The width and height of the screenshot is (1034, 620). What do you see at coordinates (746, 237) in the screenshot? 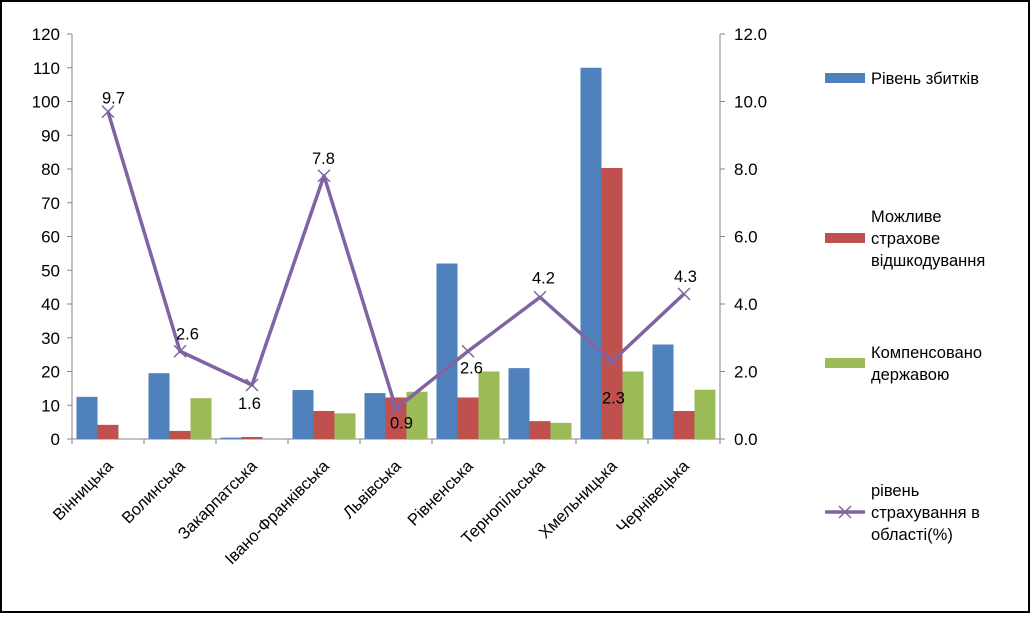
I see `right-tick-label: 6.0` at bounding box center [746, 237].